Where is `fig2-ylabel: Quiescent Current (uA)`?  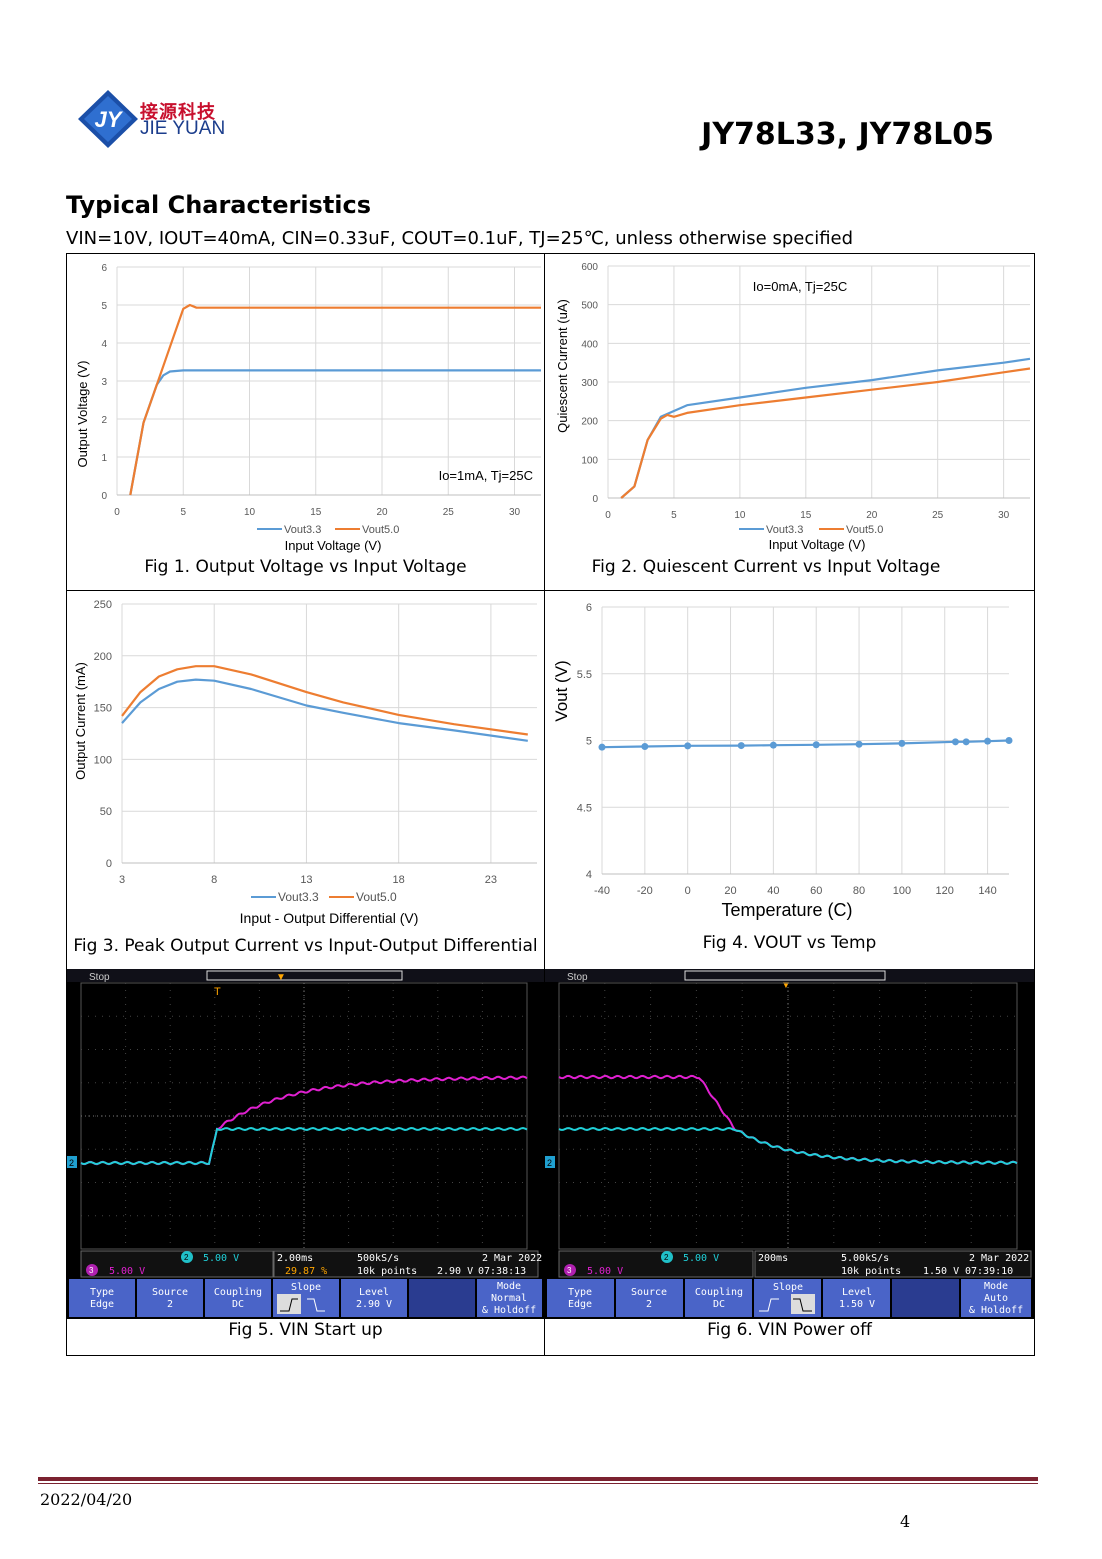
fig2-ylabel: Quiescent Current (uA) is located at coordinates (562, 366).